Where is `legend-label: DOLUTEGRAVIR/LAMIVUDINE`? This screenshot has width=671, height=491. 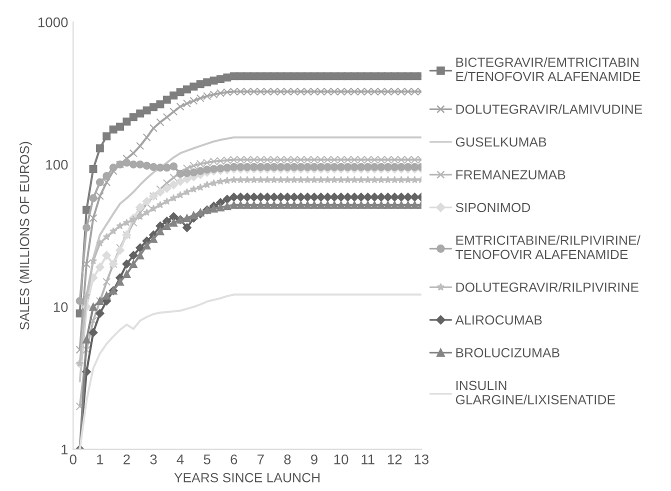
legend-label: DOLUTEGRAVIR/LAMIVUDINE is located at coordinates (549, 109).